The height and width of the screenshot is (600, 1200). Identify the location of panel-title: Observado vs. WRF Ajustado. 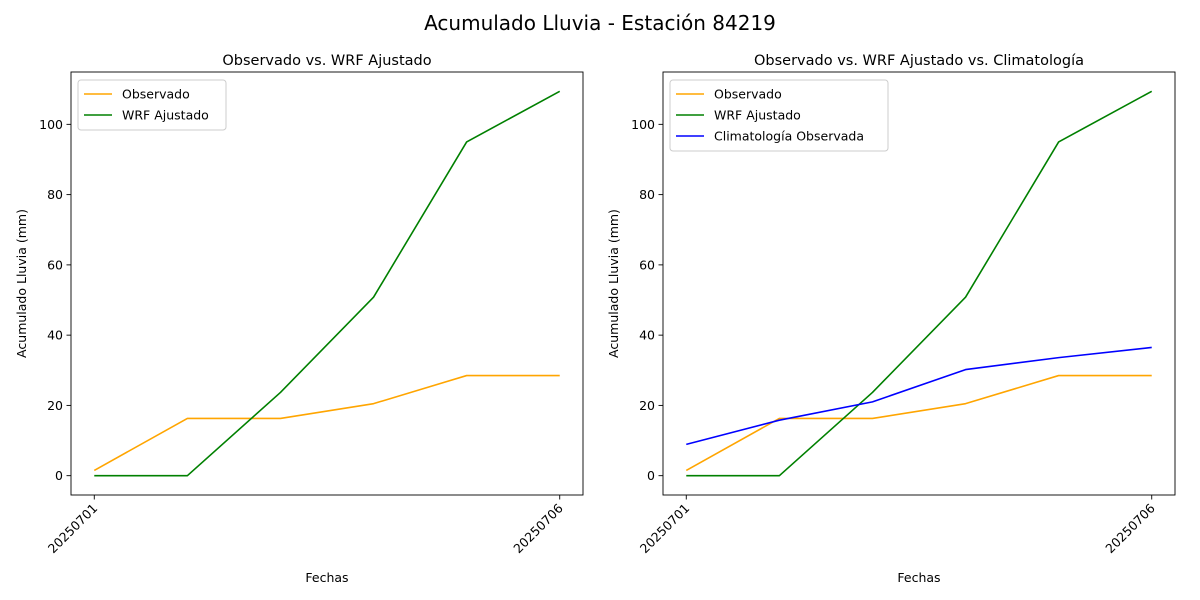
(326, 61).